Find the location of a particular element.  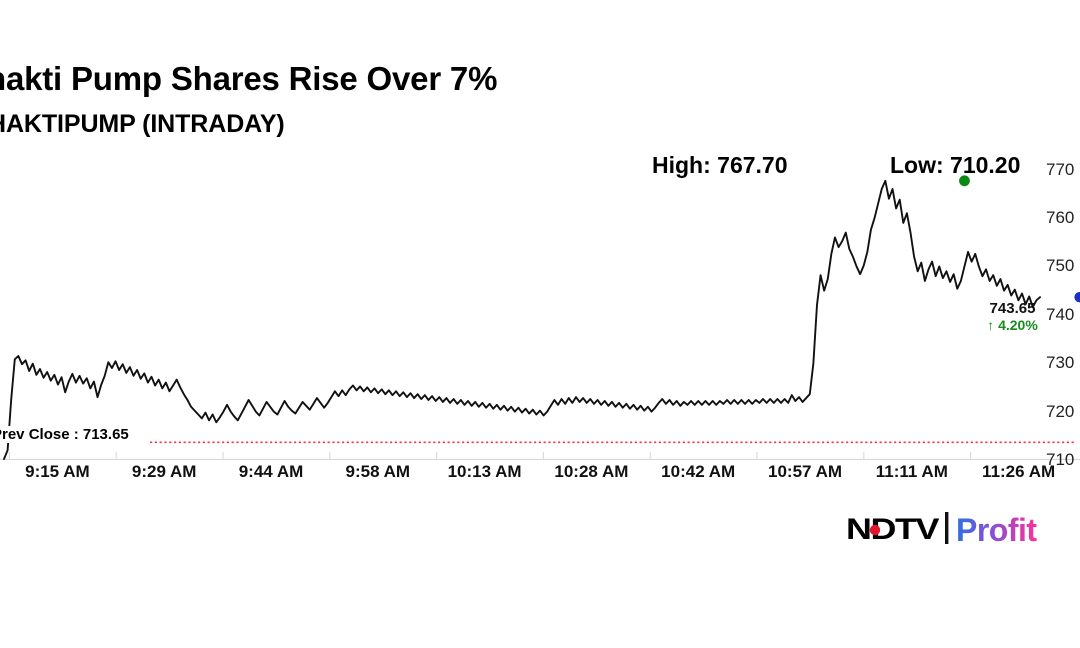

last-change-value: ↑ 4.20% is located at coordinates (1012, 325).